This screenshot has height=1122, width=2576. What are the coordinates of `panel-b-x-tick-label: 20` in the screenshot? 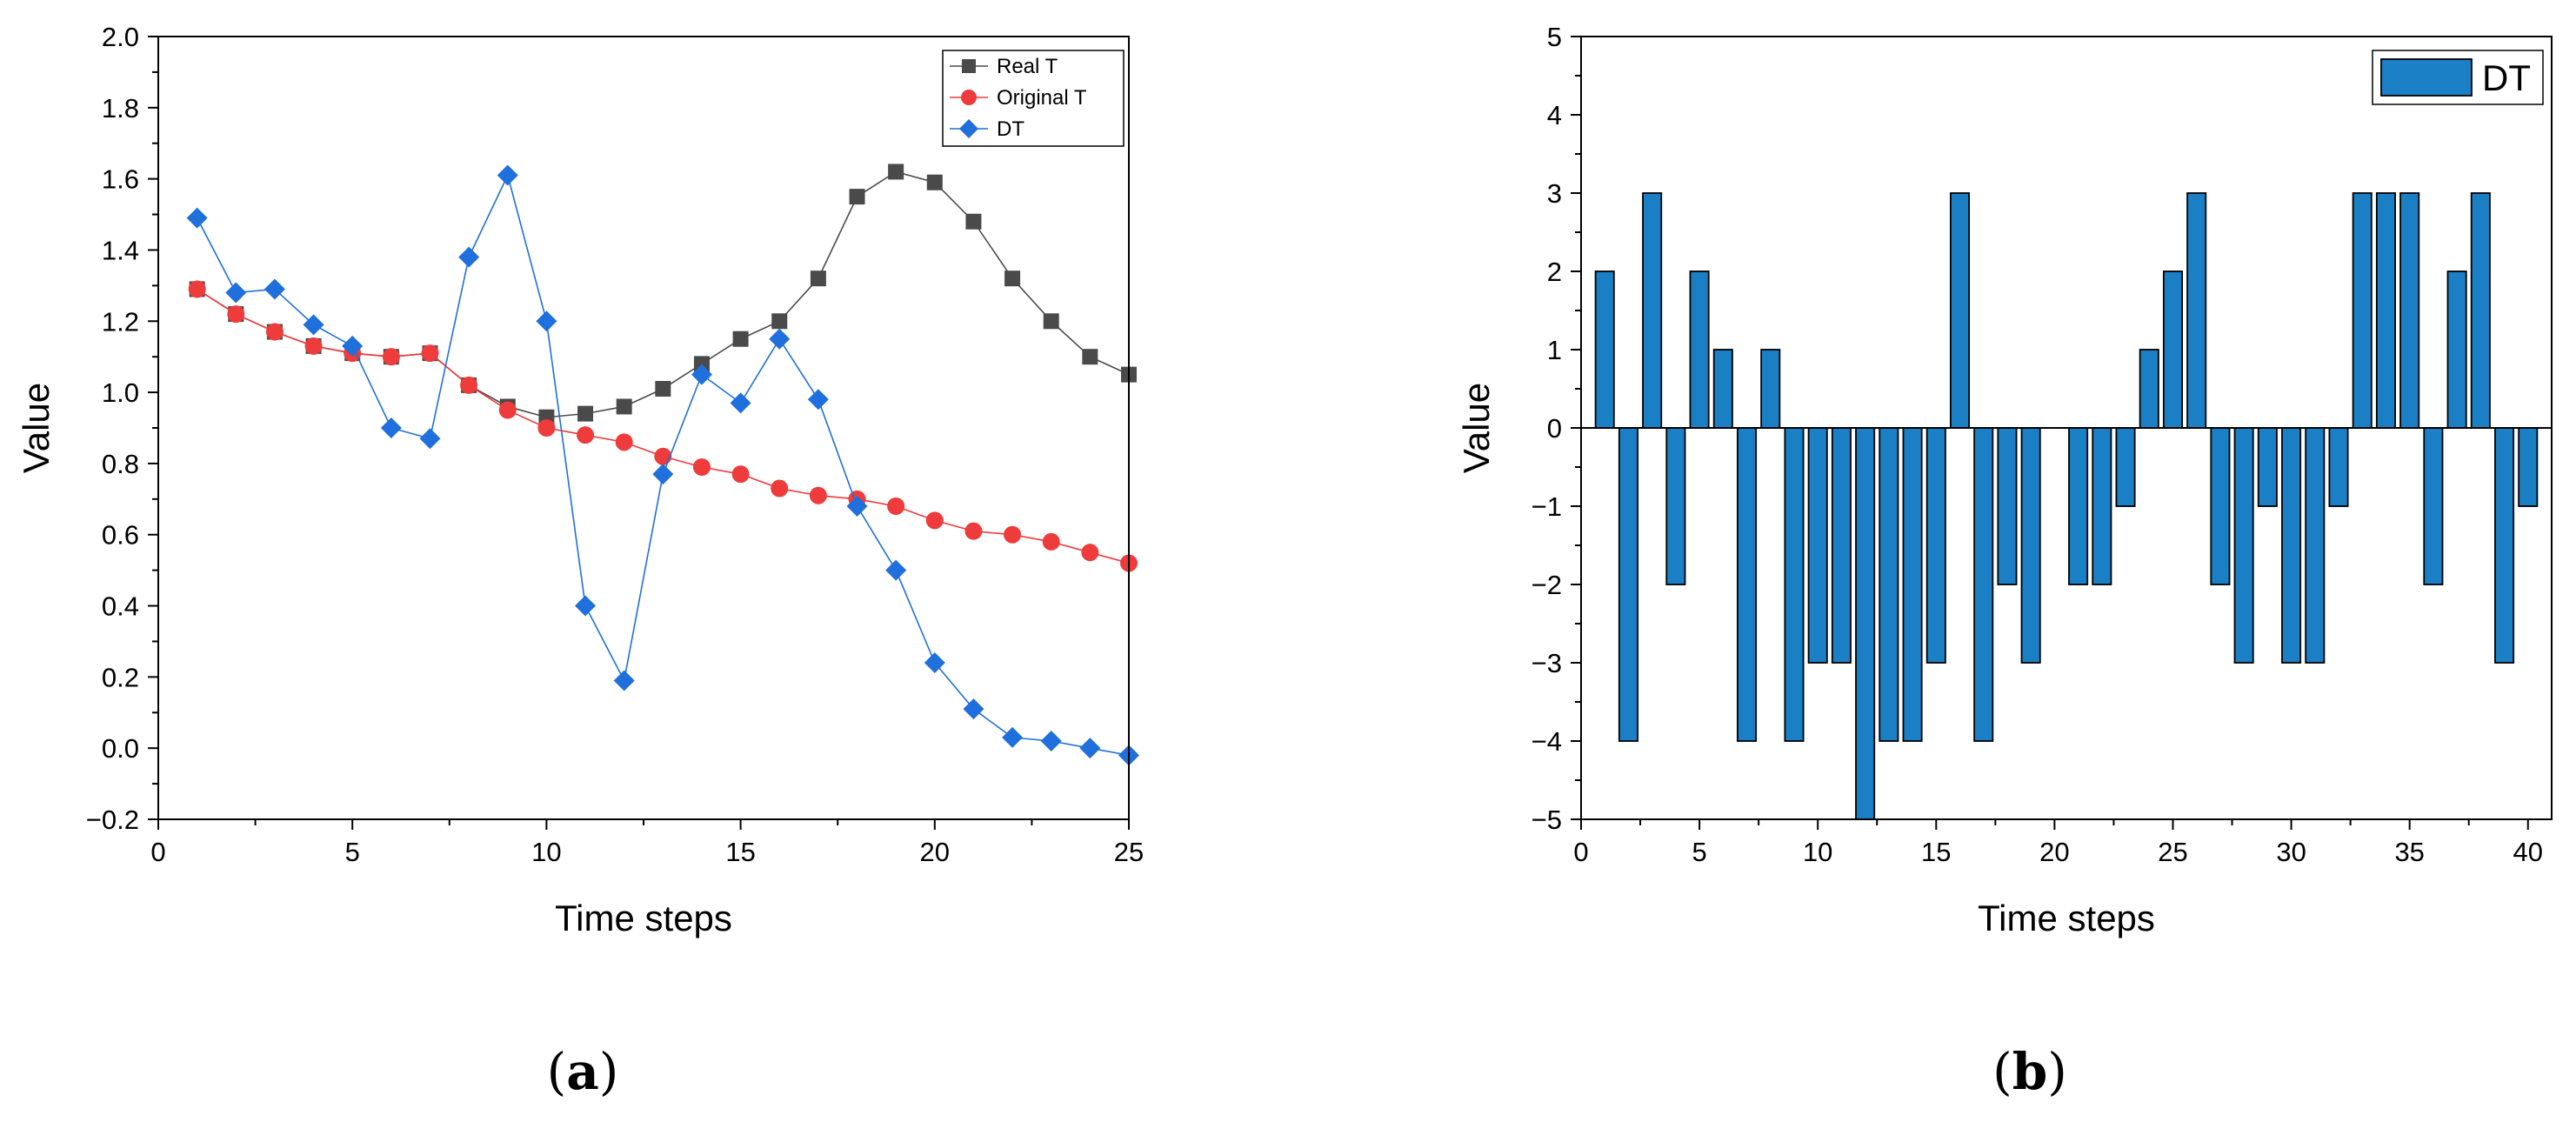 It's located at (2054, 852).